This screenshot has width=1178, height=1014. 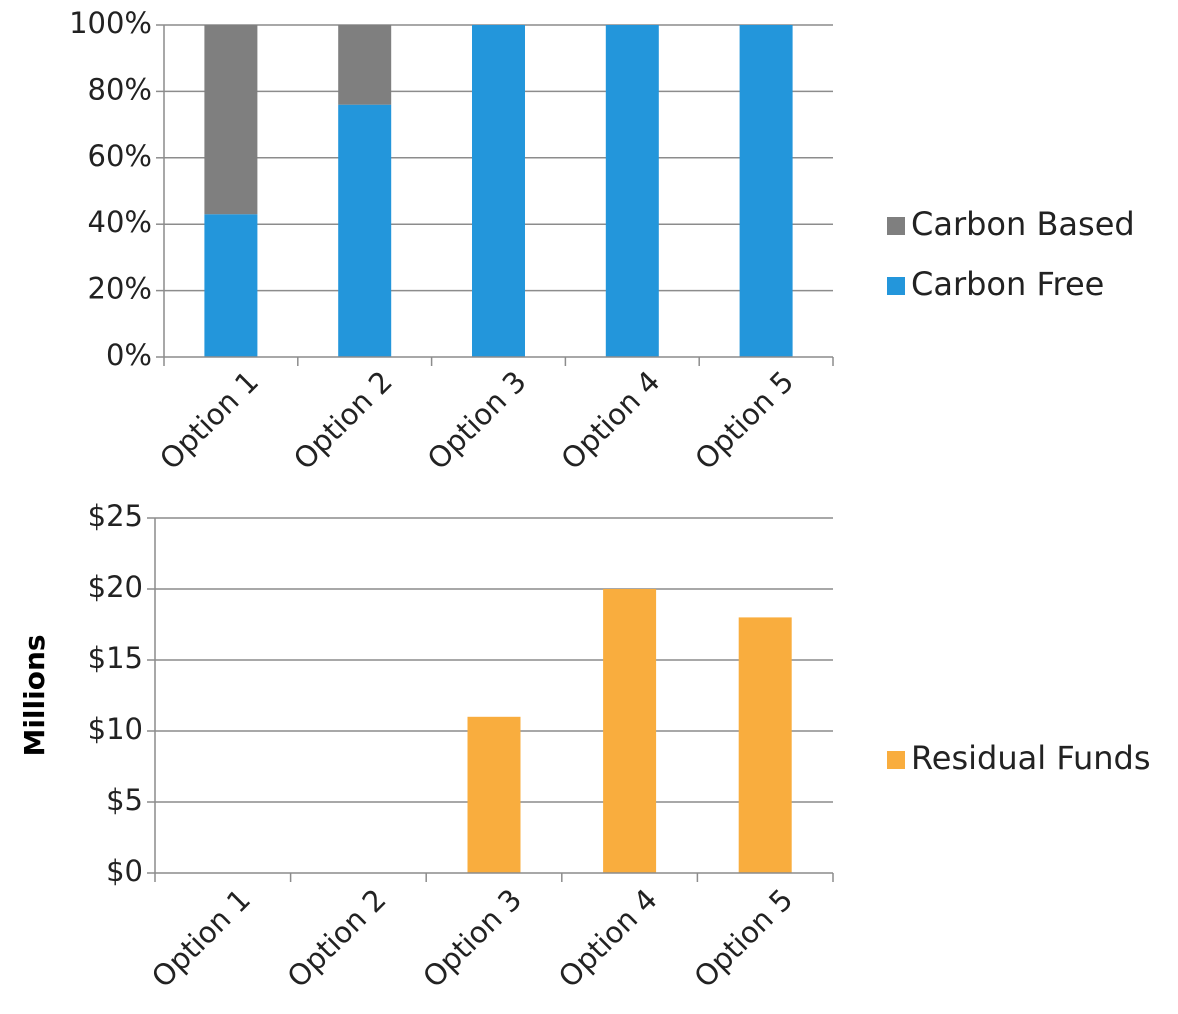 What do you see at coordinates (120, 156) in the screenshot?
I see `y-tick-label: 60%` at bounding box center [120, 156].